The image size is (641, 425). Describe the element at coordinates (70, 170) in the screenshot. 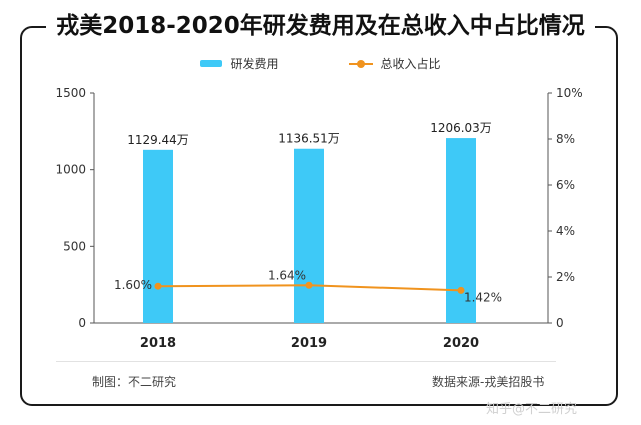

I see `y-left-tick-label: 1000` at that location.